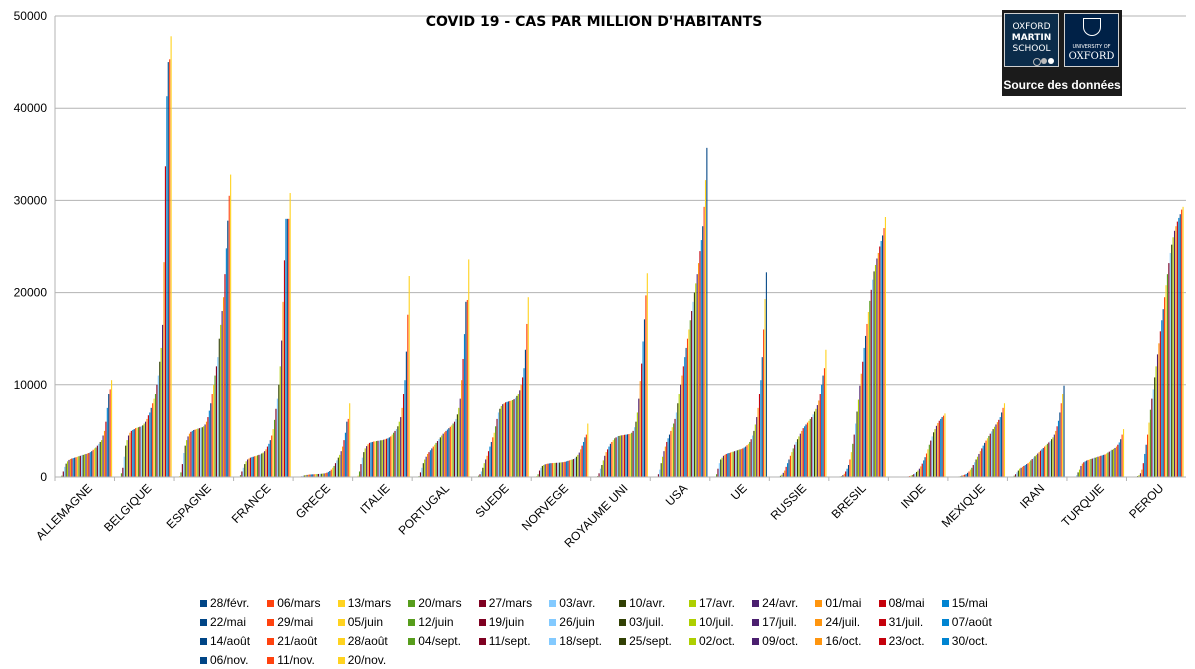 The image size is (1195, 669). What do you see at coordinates (43, 477) in the screenshot?
I see `y-tick-label: 0` at bounding box center [43, 477].